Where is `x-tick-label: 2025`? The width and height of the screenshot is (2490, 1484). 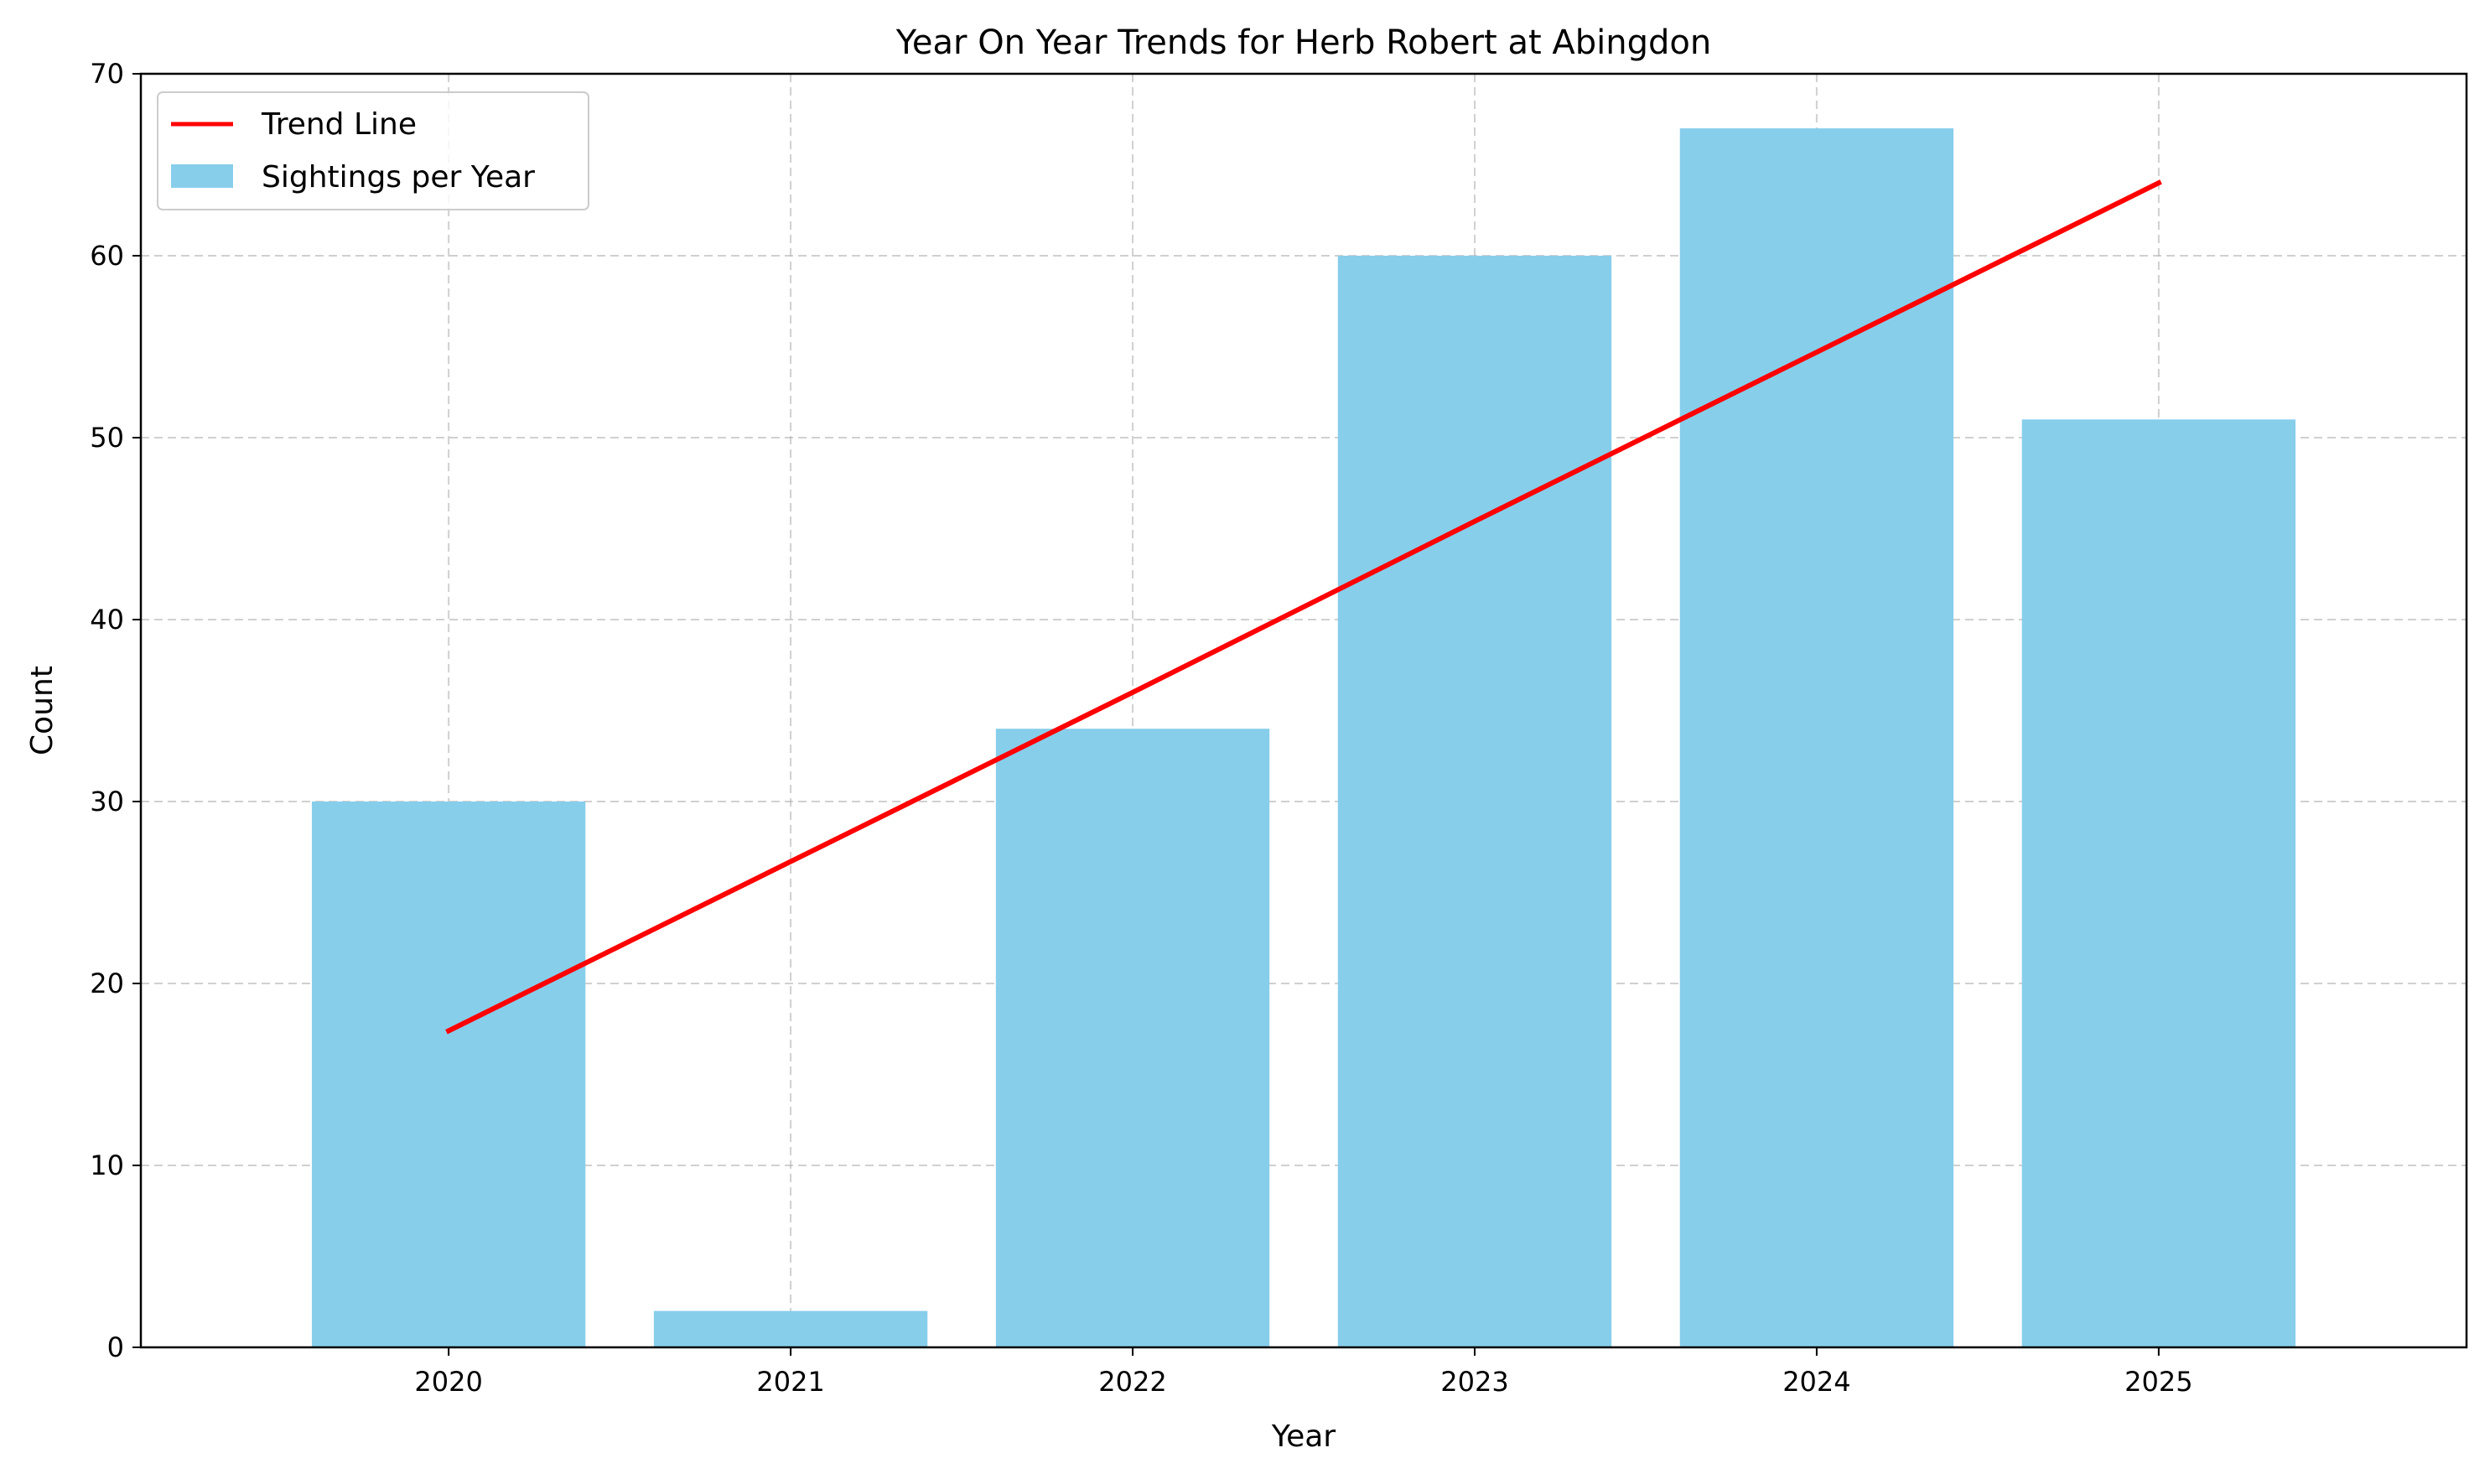 x-tick-label: 2025 is located at coordinates (2158, 1382).